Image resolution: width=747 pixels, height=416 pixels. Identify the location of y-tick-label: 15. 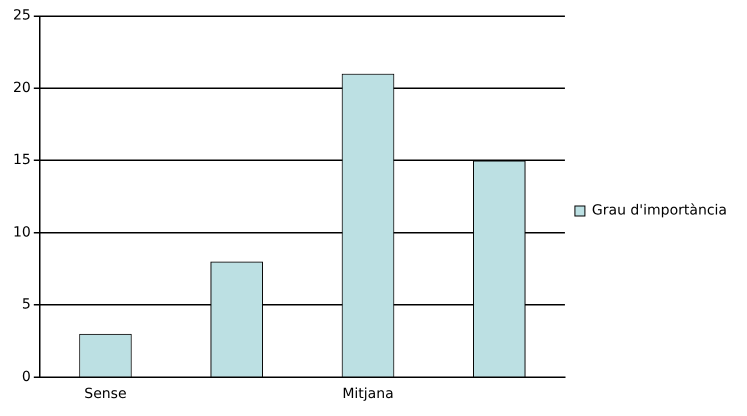
(21, 160).